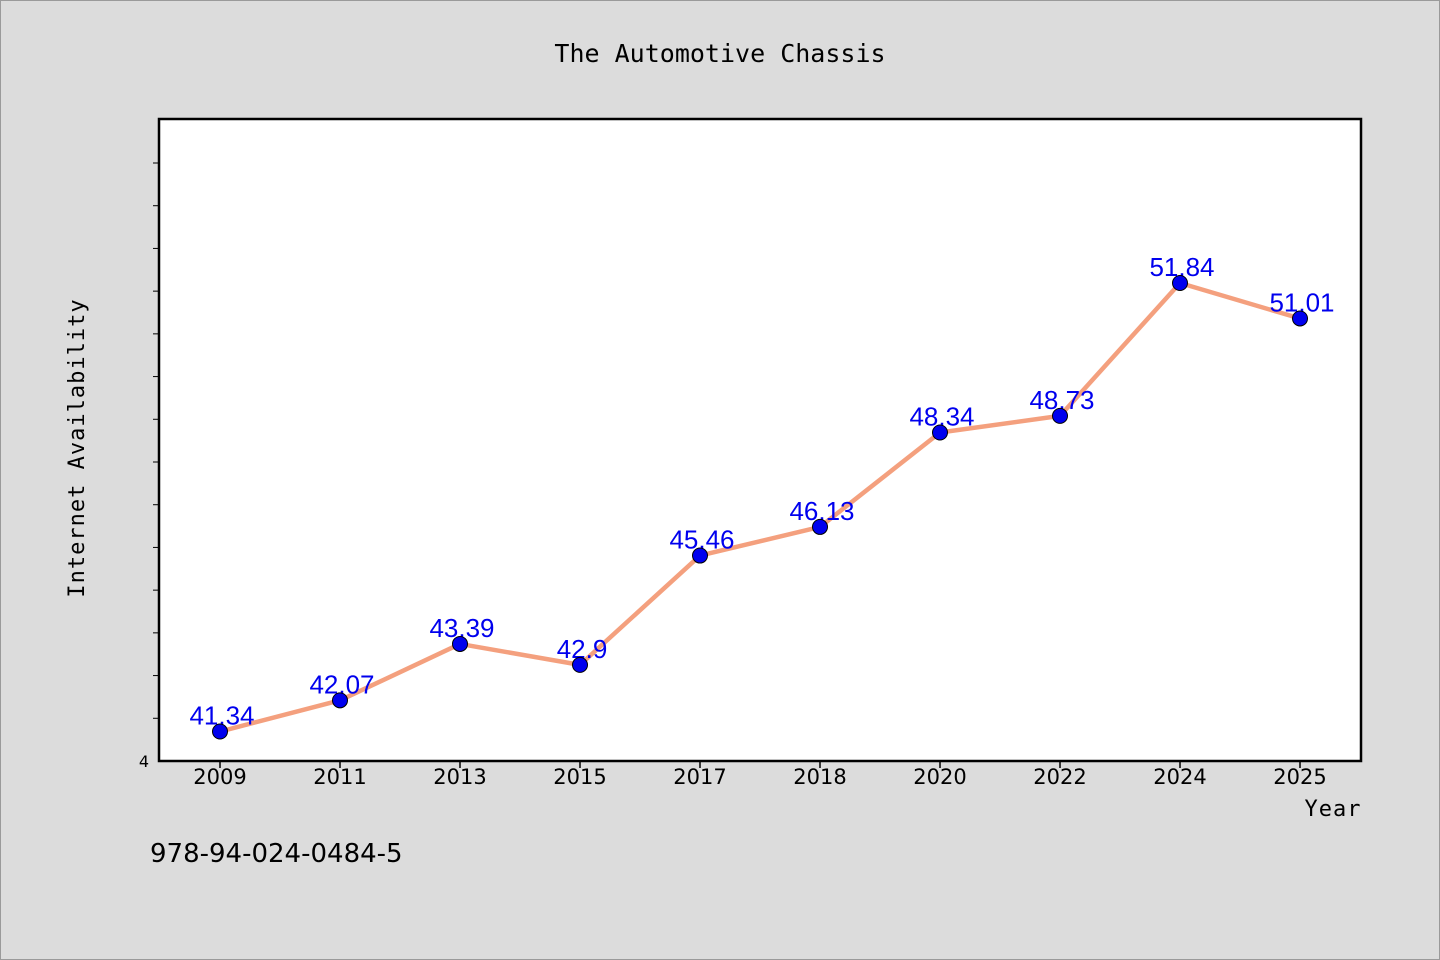 The width and height of the screenshot is (1440, 960). I want to click on x-tick-label: 2011, so click(339, 777).